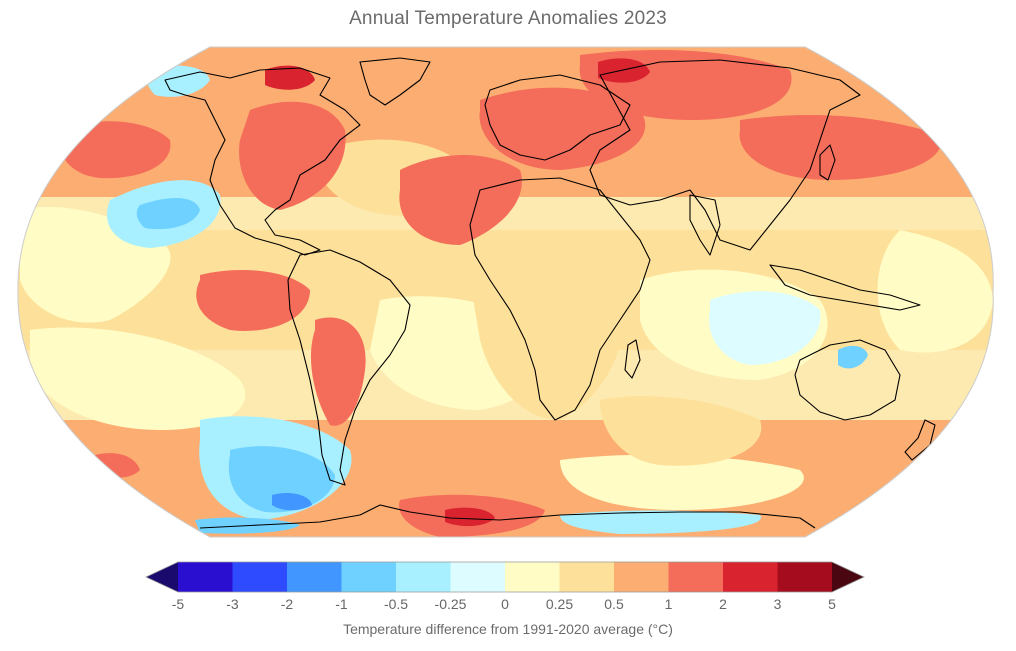 Image resolution: width=1016 pixels, height=651 pixels. What do you see at coordinates (178, 604) in the screenshot?
I see `legend-tick-label: -5` at bounding box center [178, 604].